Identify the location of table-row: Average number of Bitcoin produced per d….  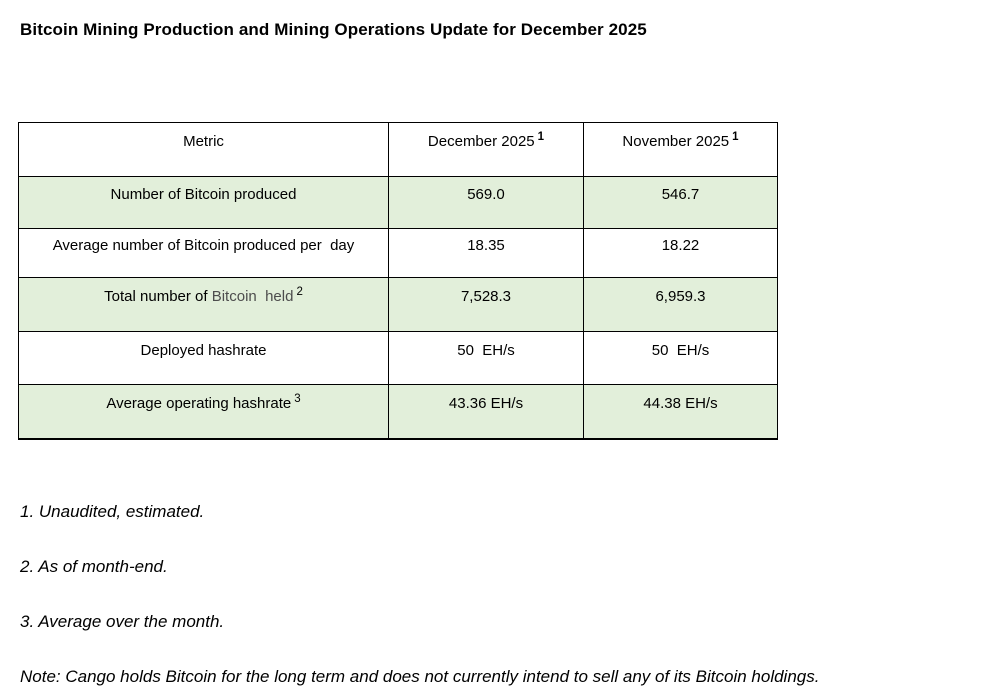
(398, 253).